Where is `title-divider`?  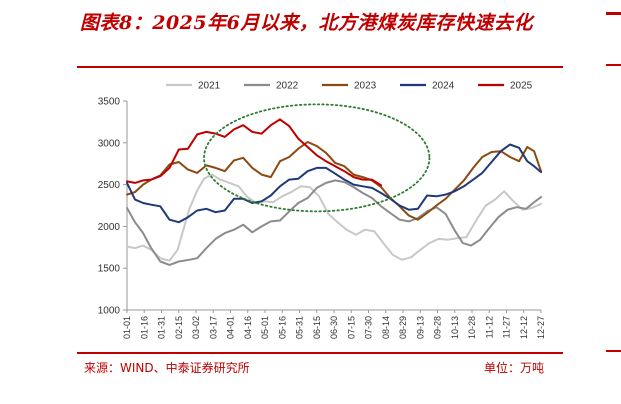 title-divider is located at coordinates (320, 67).